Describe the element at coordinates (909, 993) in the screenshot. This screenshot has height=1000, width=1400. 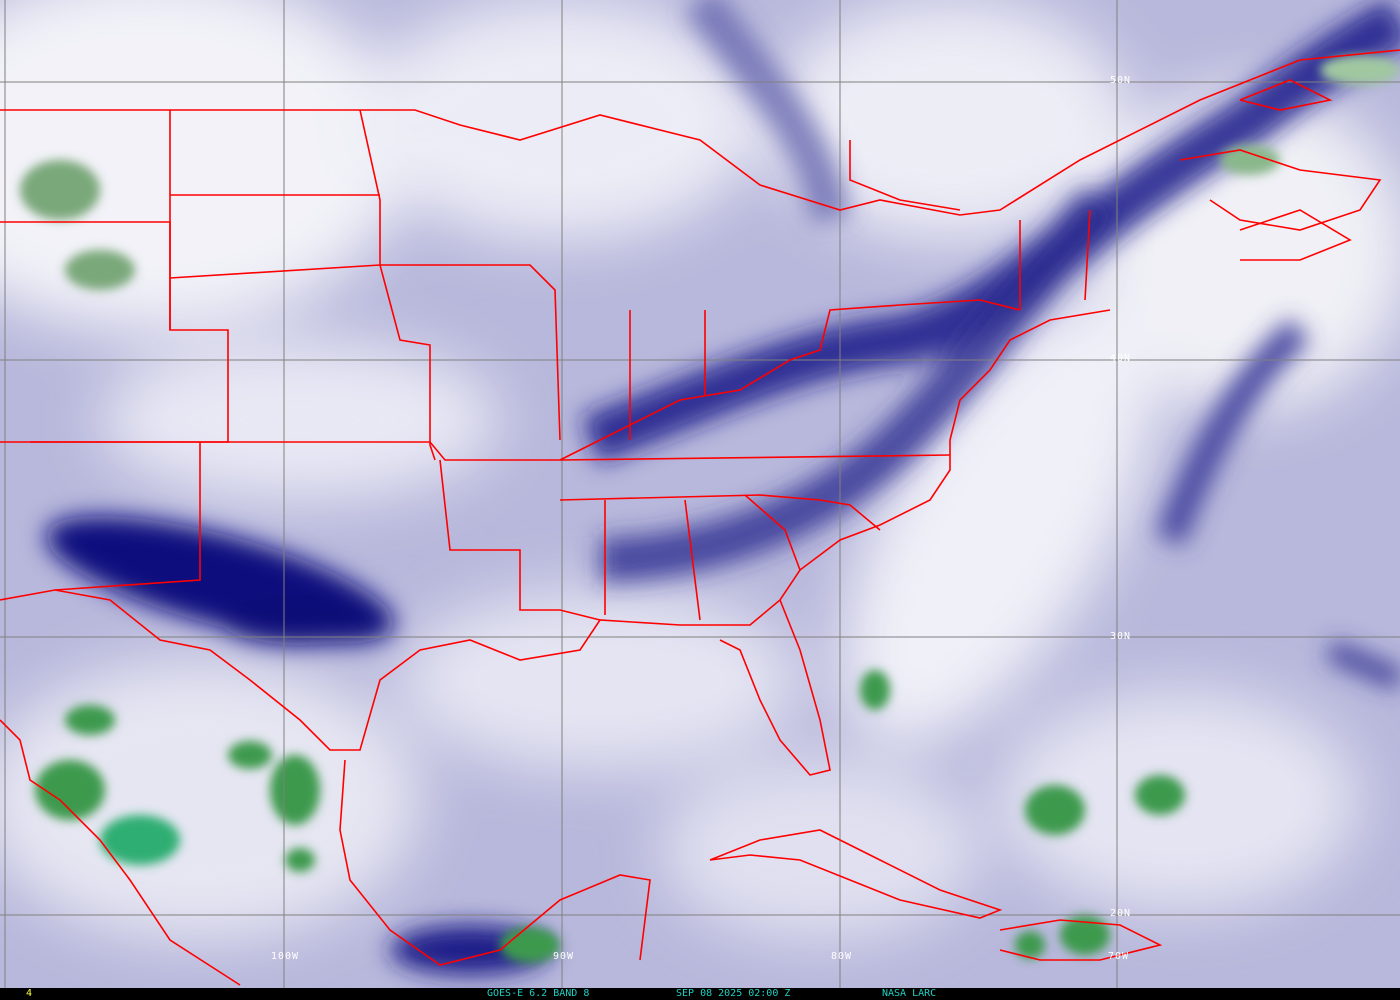
I see `source-label: NASA LARC` at that location.